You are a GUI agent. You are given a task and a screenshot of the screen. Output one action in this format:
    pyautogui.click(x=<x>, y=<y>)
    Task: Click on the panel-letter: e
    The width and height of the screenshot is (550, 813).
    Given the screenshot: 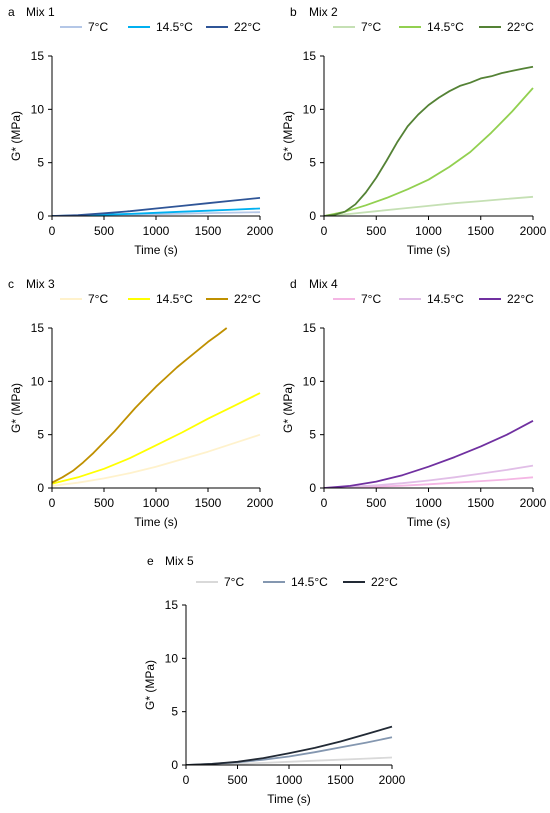 What is the action you would take?
    pyautogui.click(x=150, y=561)
    